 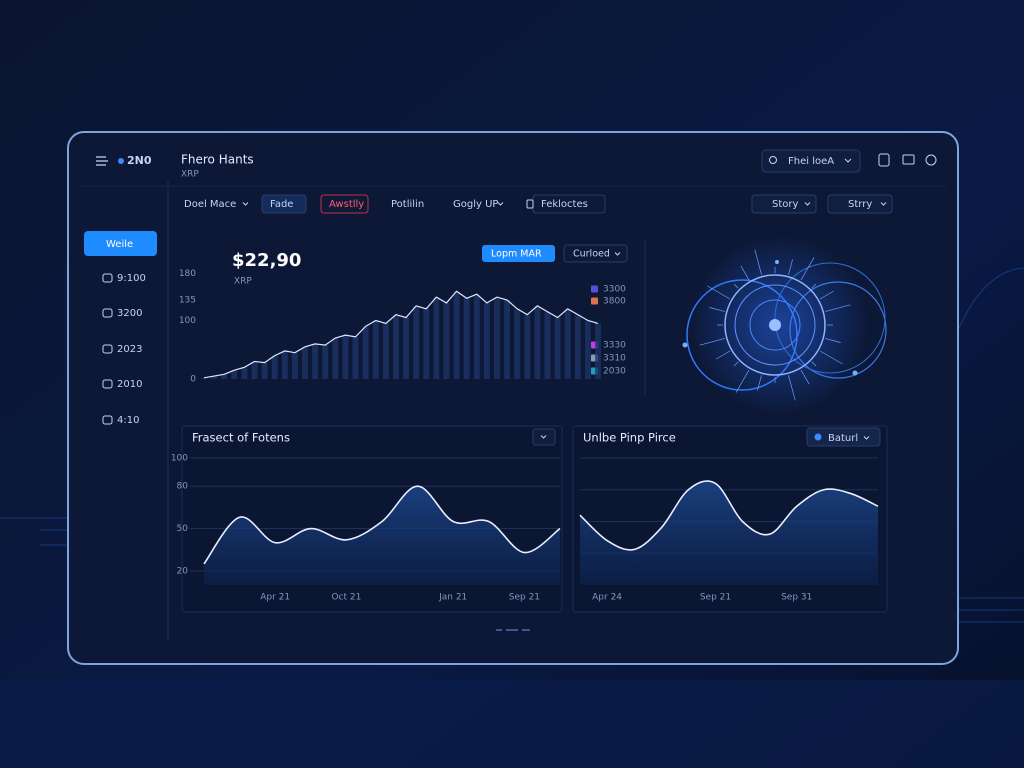 I want to click on nav-item-active, so click(x=120, y=243).